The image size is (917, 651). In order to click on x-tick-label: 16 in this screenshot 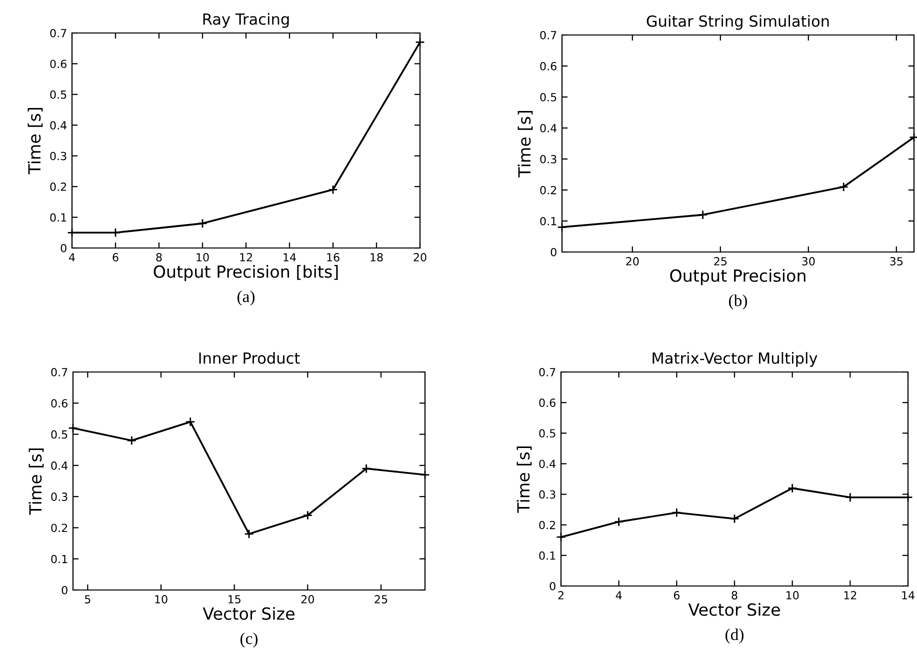, I will do `click(333, 257)`.